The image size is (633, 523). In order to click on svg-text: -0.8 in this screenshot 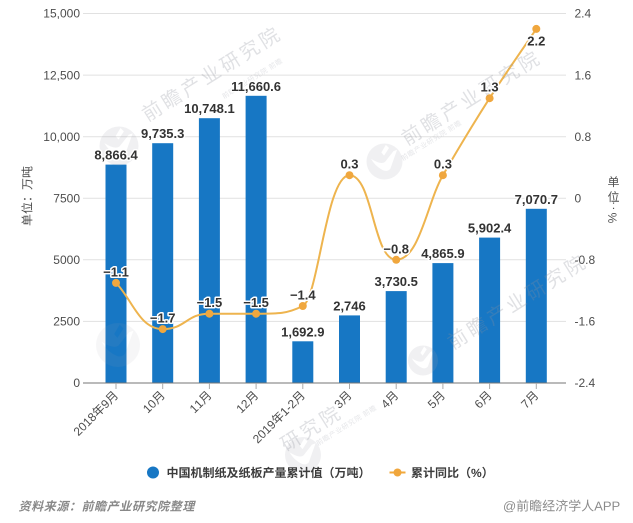, I will do `click(585, 260)`.